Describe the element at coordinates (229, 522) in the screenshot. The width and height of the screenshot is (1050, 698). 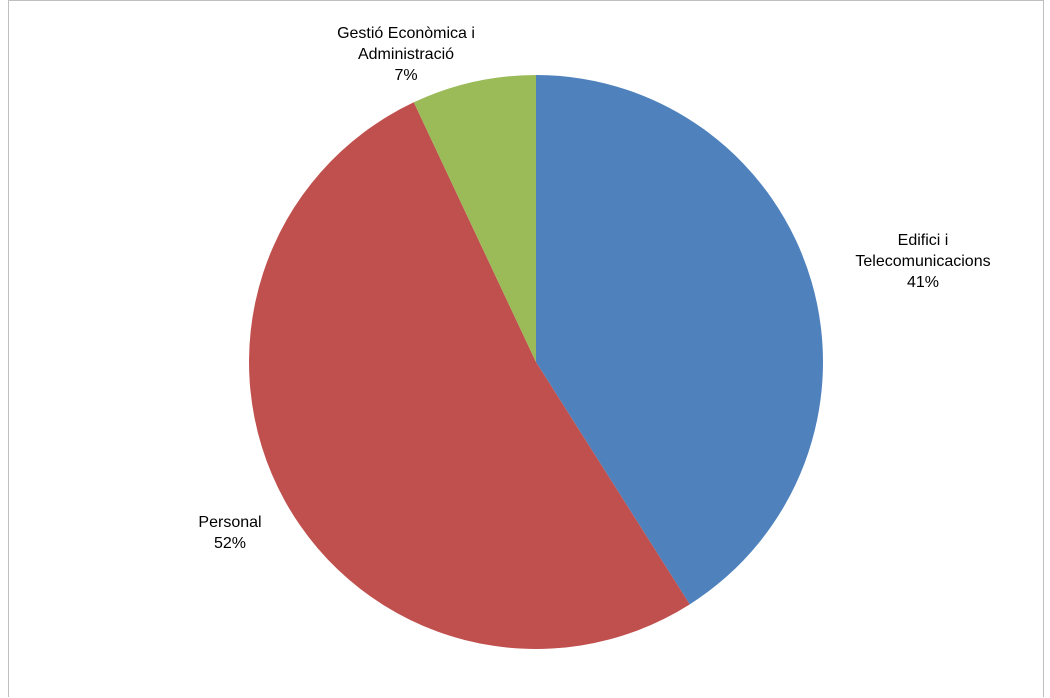
I see `pie-label-category: Personal` at that location.